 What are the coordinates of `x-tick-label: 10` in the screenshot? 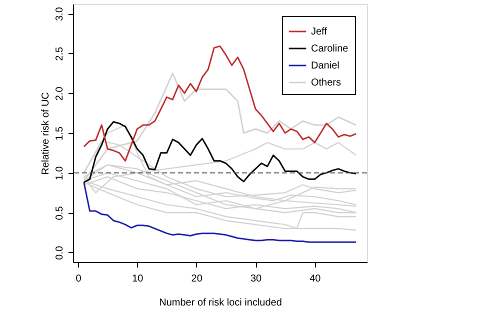 It's located at (138, 279).